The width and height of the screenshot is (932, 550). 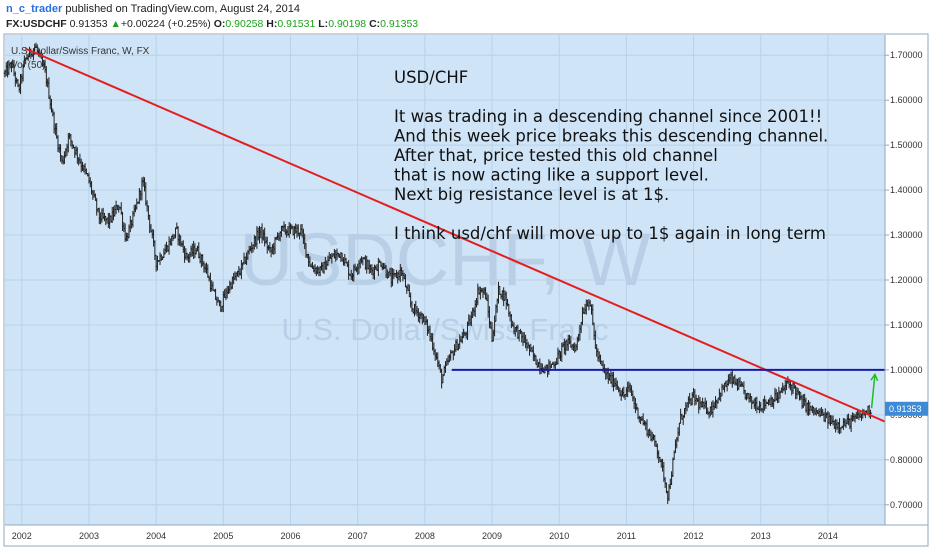 I want to click on x-tick-label: 2009, so click(x=492, y=536).